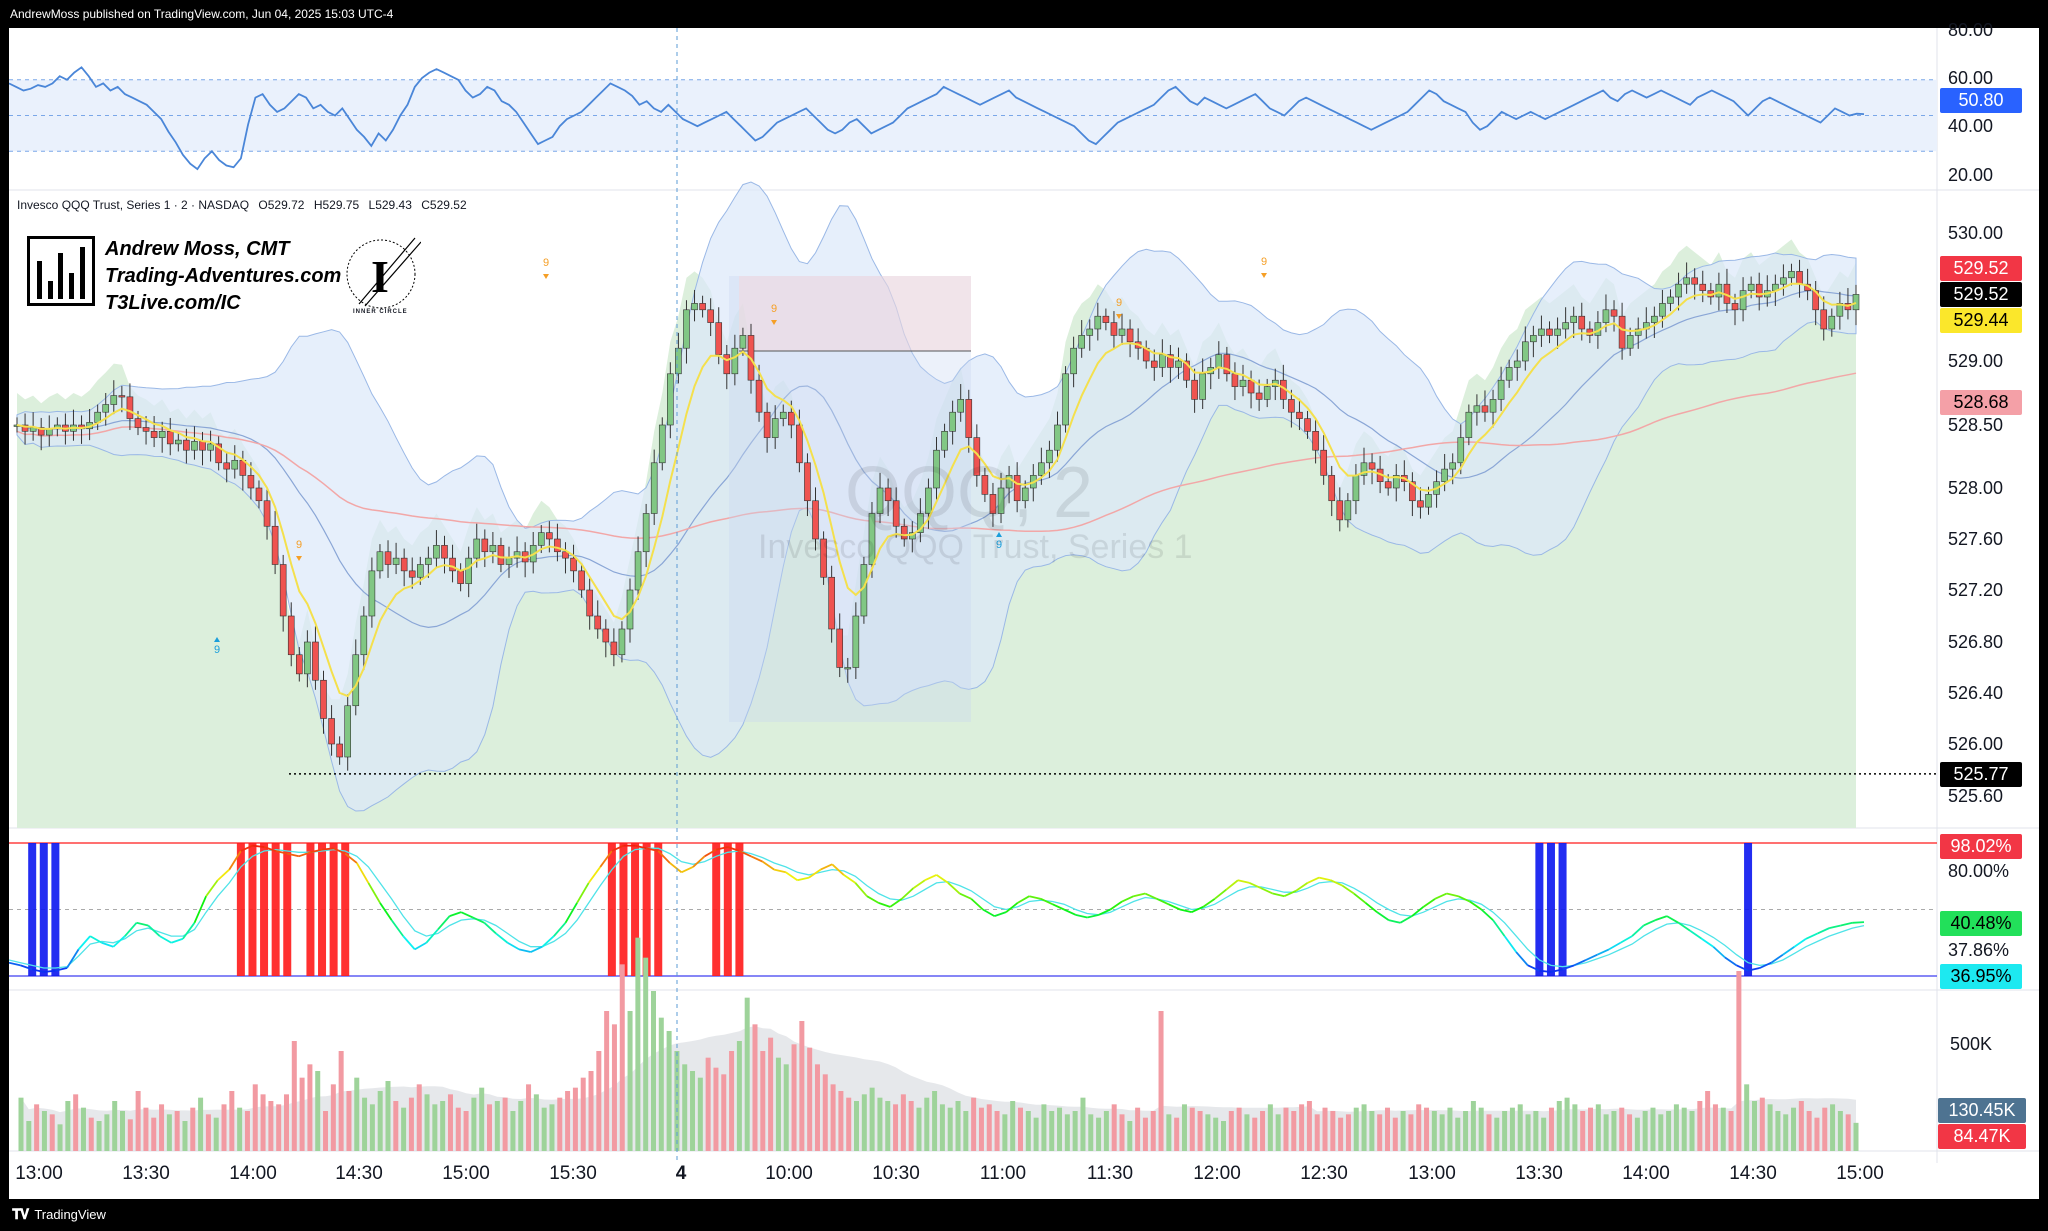  I want to click on price-tick: 527.20, so click(1976, 590).